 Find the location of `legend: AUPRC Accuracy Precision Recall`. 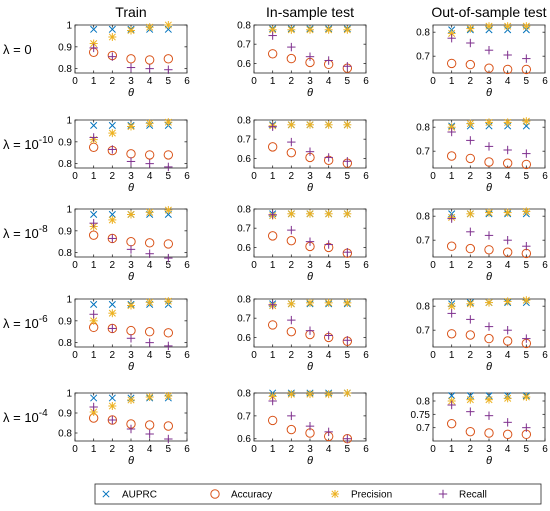

legend: AUPRC Accuracy Precision Recall is located at coordinates (318, 494).